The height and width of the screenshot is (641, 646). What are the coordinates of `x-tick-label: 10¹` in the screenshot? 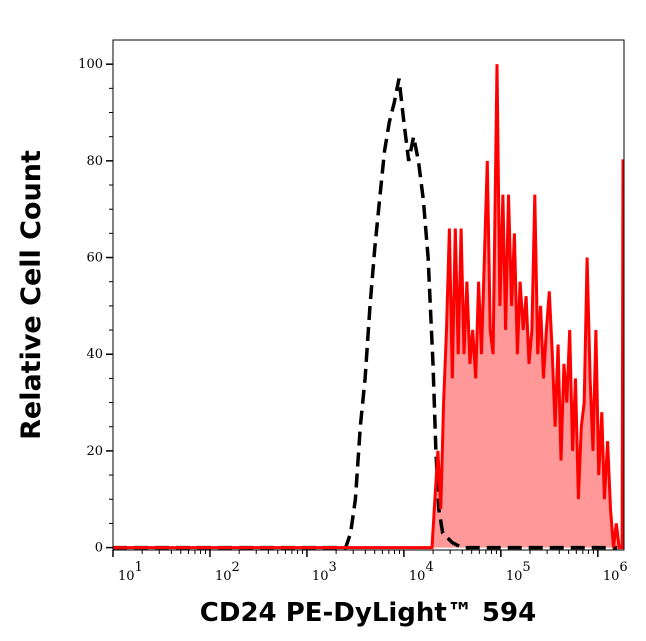 It's located at (130, 572).